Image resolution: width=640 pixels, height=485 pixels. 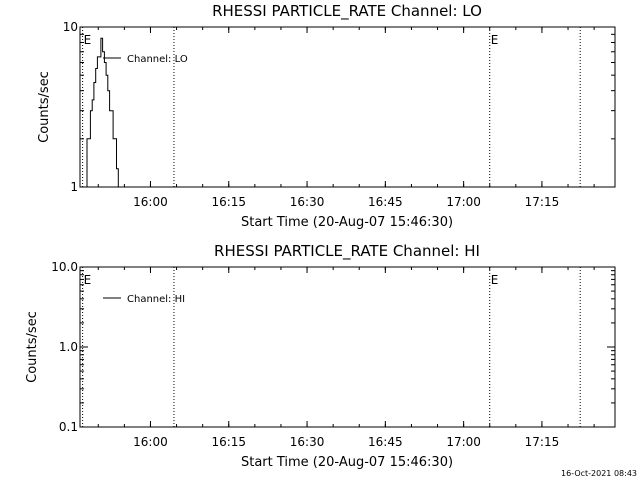 I want to click on y-tick-label: 1.0, so click(x=68, y=347).